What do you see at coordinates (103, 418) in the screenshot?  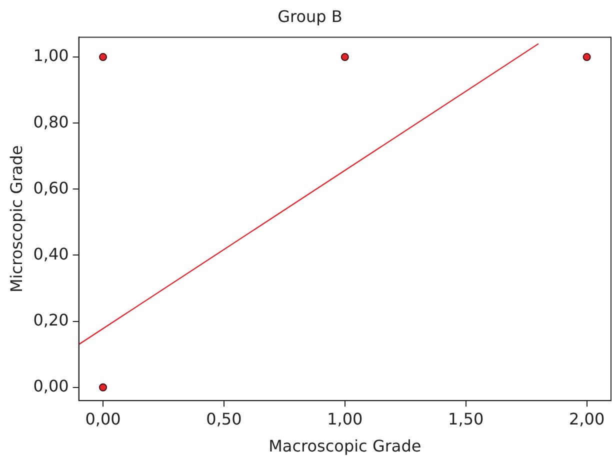 I see `x-tick-label: 0,00` at bounding box center [103, 418].